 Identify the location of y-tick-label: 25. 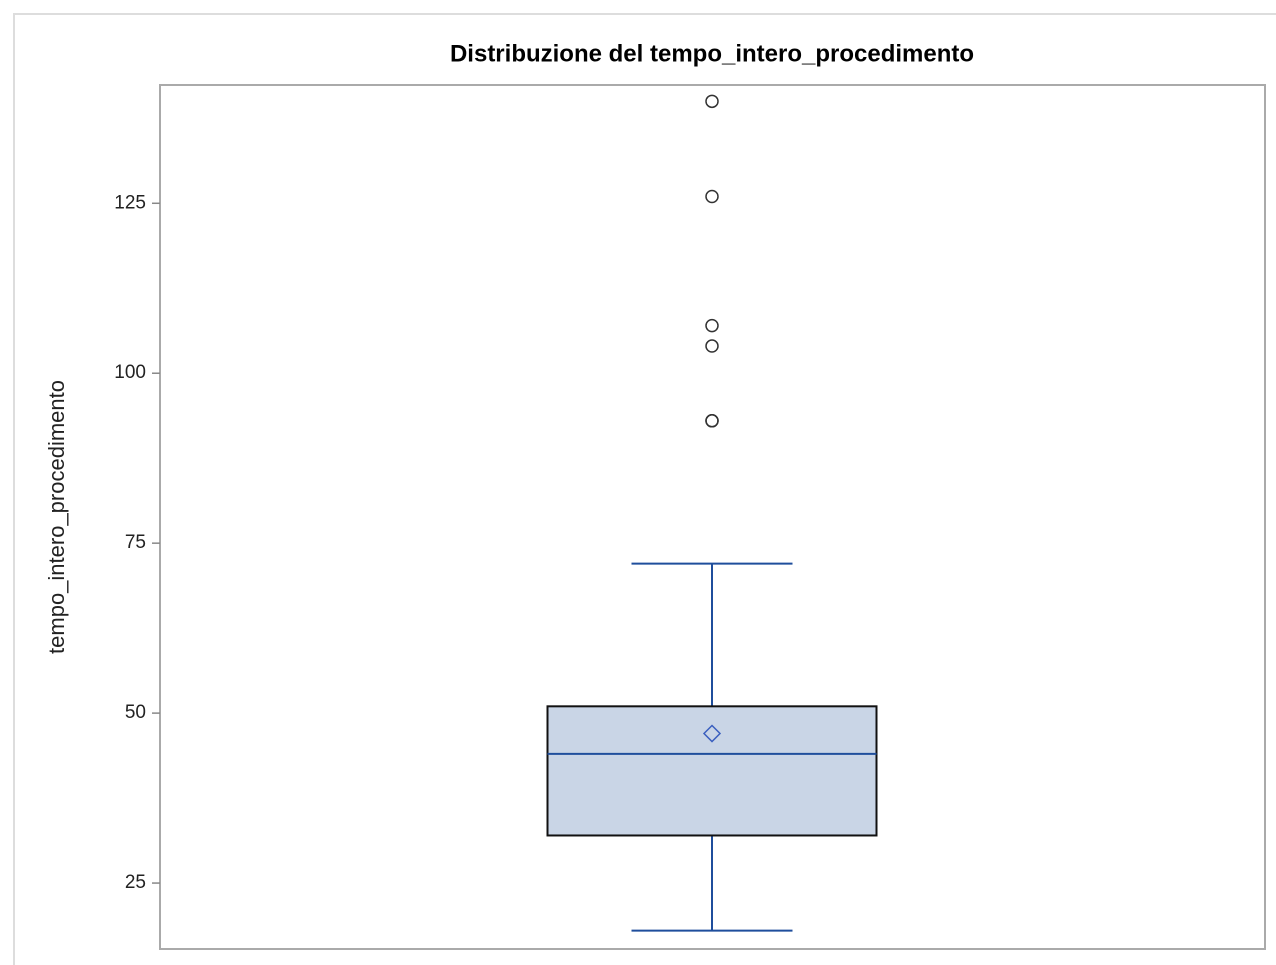
(135, 882).